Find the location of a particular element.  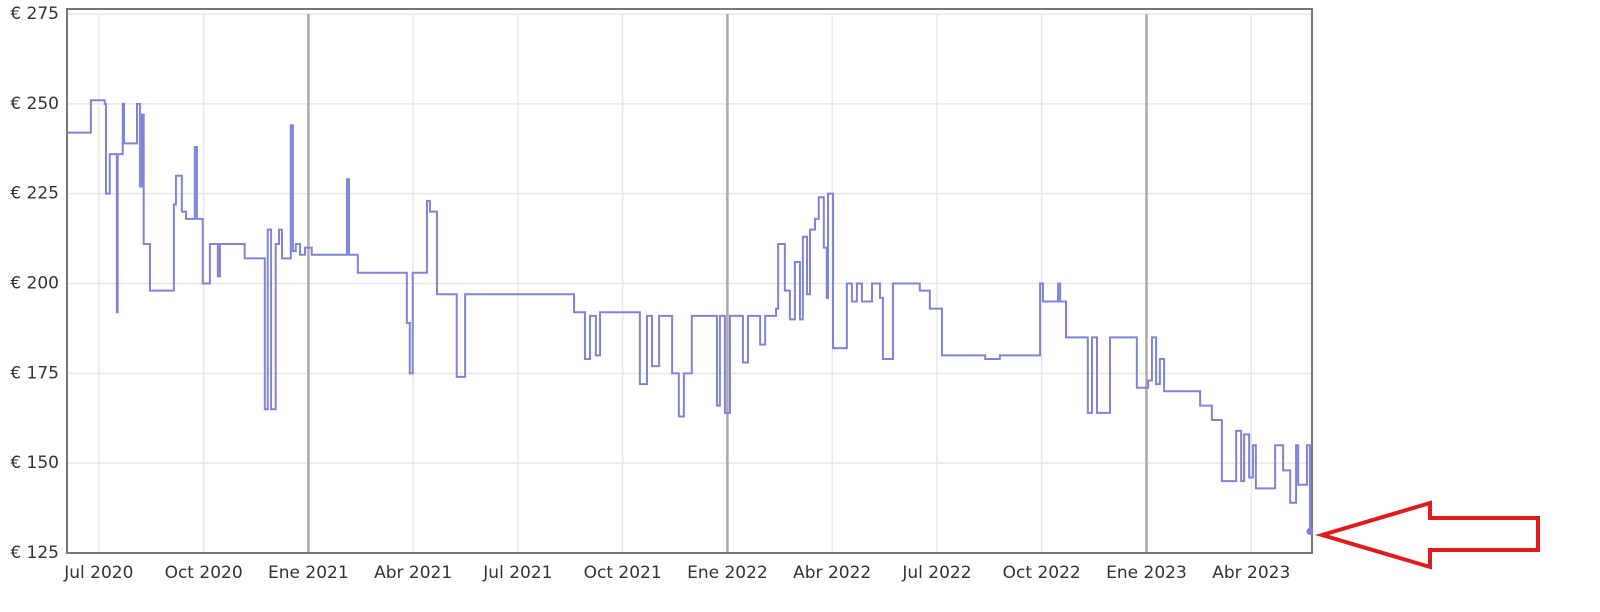

x-tick-label: Ene 2021 is located at coordinates (308, 573).